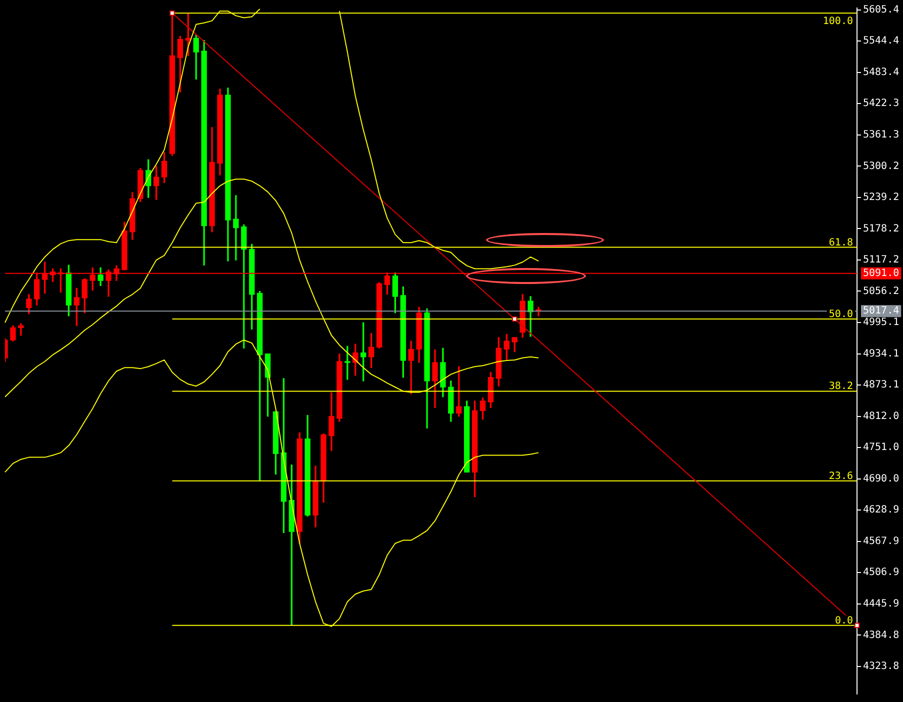 The image size is (903, 702). I want to click on y-tick-label: 4628.9, so click(881, 510).